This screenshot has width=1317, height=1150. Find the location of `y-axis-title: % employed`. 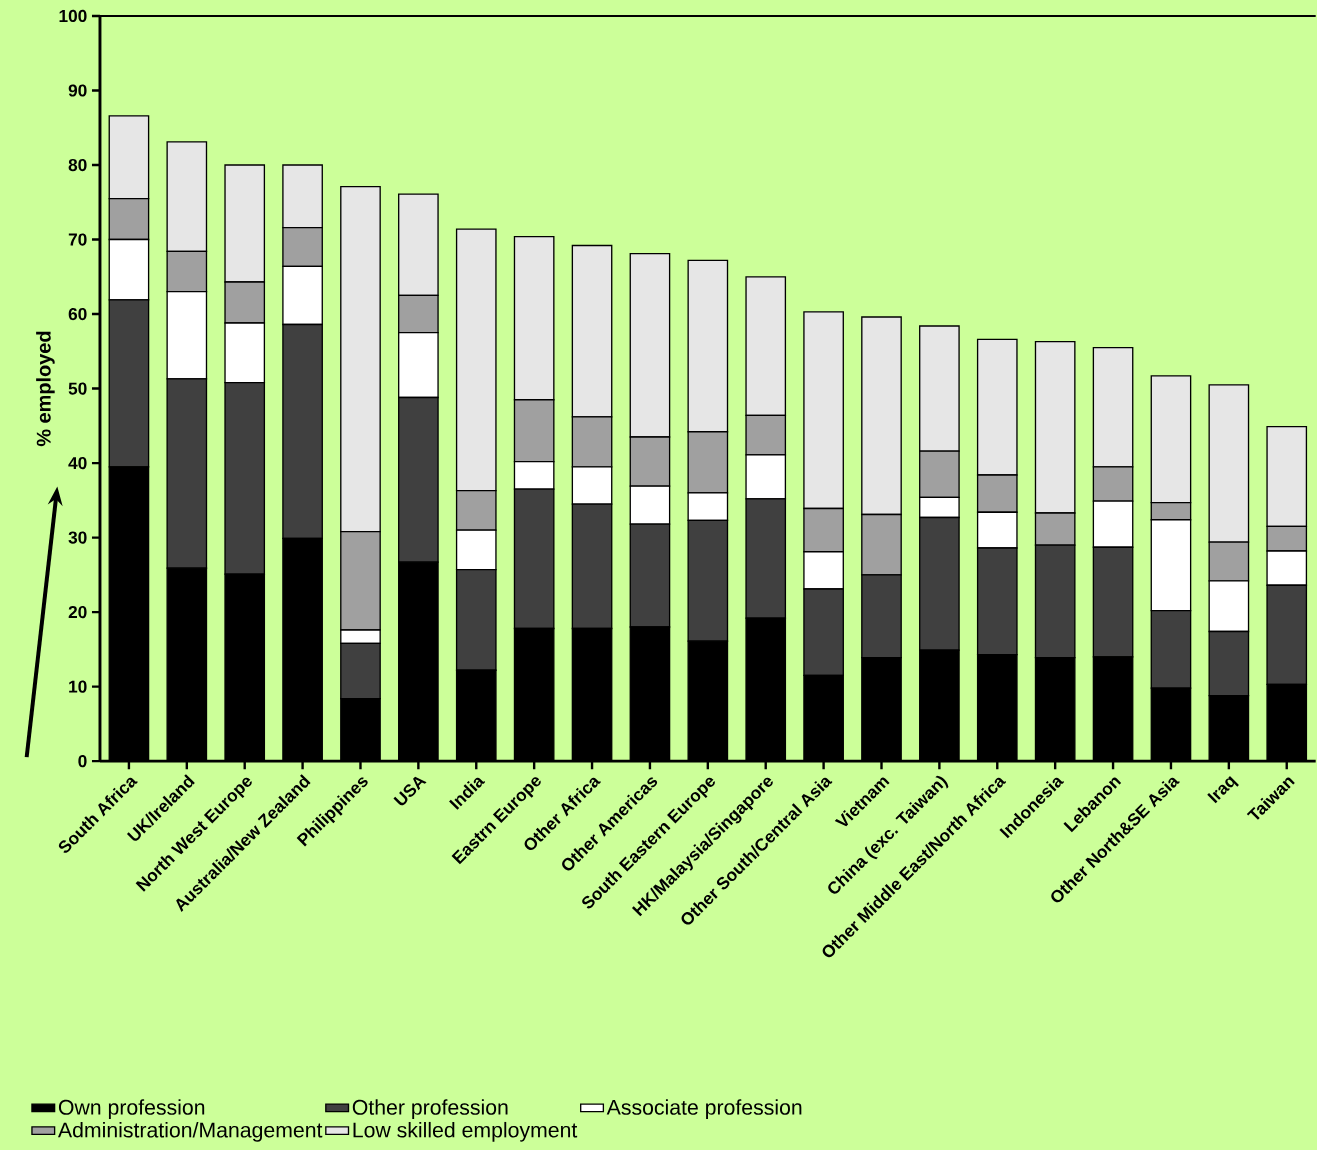

y-axis-title: % employed is located at coordinates (45, 388).